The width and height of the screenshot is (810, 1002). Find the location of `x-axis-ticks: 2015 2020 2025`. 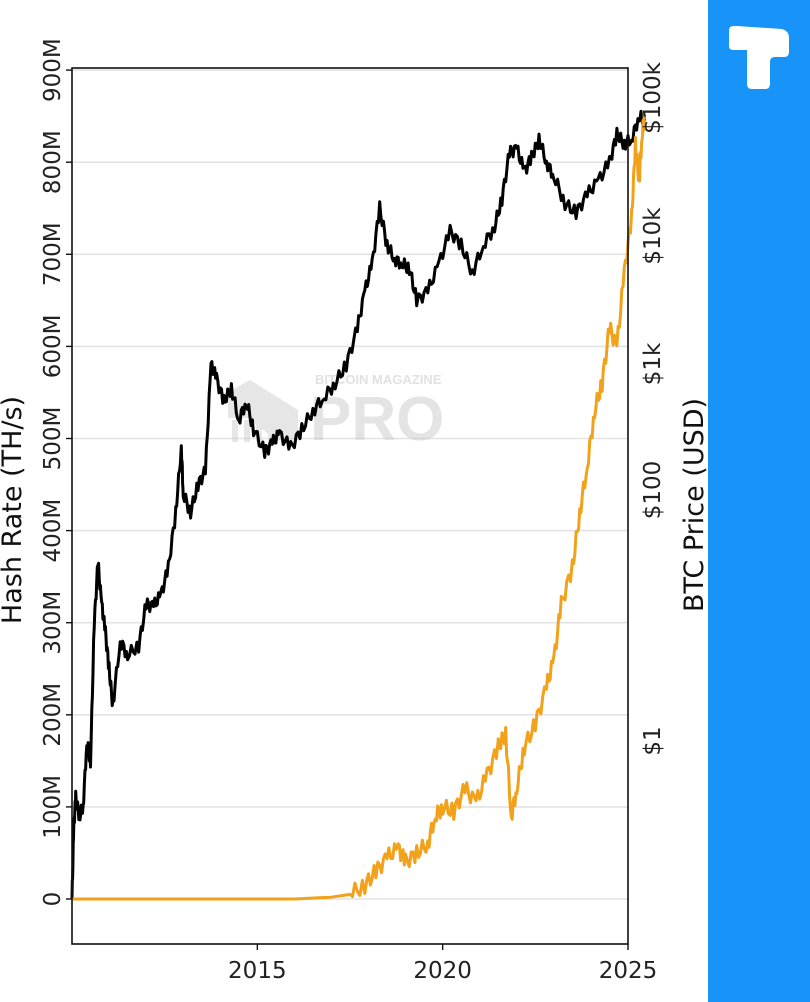

x-axis-ticks: 2015 2020 2025 is located at coordinates (442, 964).